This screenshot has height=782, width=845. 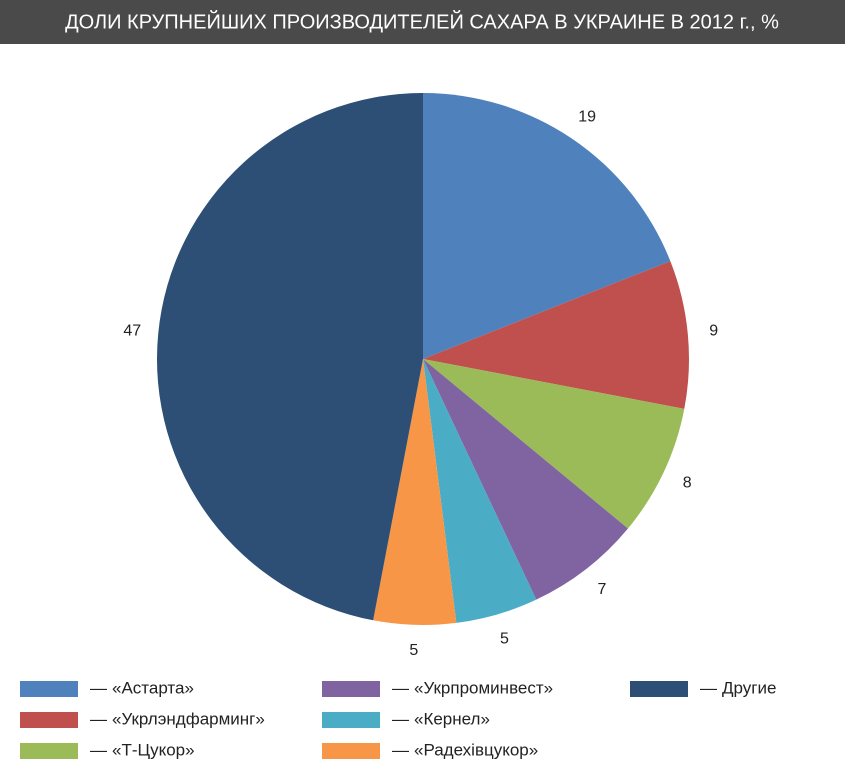 I want to click on data-label: 9, so click(x=713, y=331).